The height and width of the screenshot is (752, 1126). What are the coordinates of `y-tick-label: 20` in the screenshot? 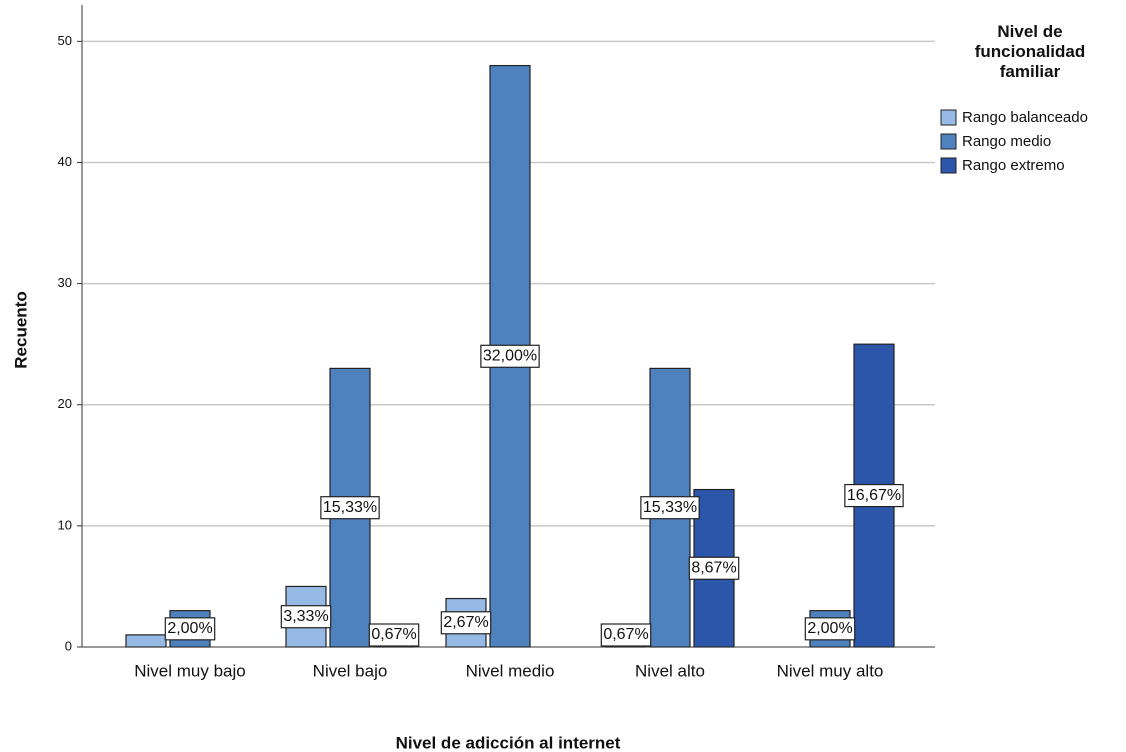 It's located at (65, 403).